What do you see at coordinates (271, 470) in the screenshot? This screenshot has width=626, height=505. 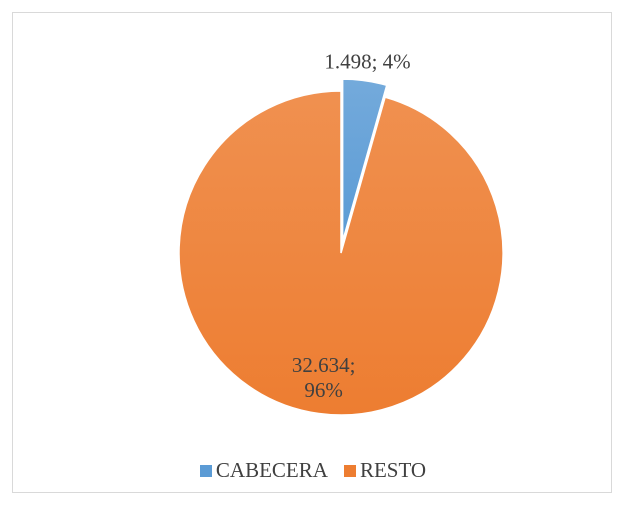 I see `legend-label: CABECERA` at bounding box center [271, 470].